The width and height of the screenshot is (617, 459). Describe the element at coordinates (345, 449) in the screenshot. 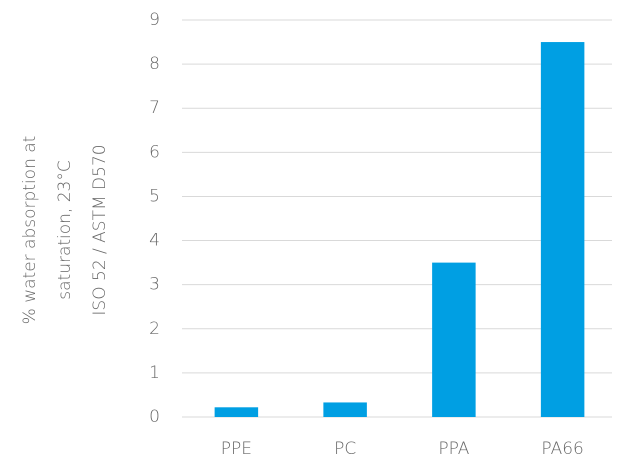

I see `x-tick-label: PC` at that location.